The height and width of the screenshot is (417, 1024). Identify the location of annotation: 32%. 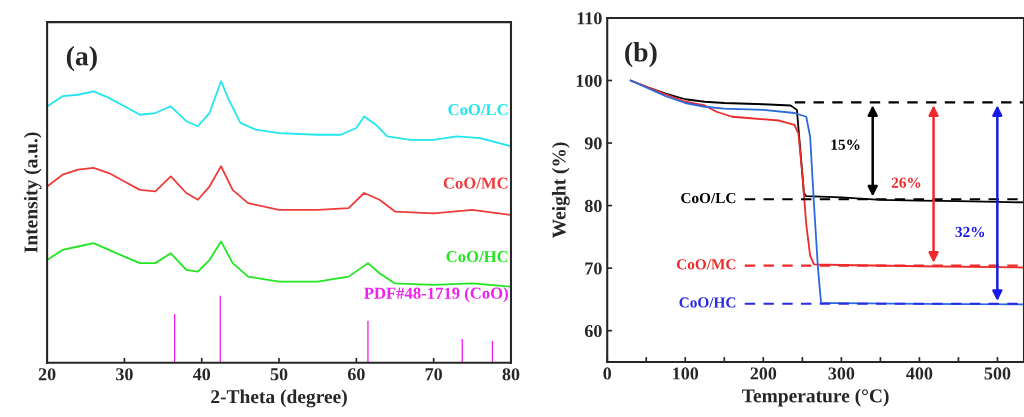
(970, 232).